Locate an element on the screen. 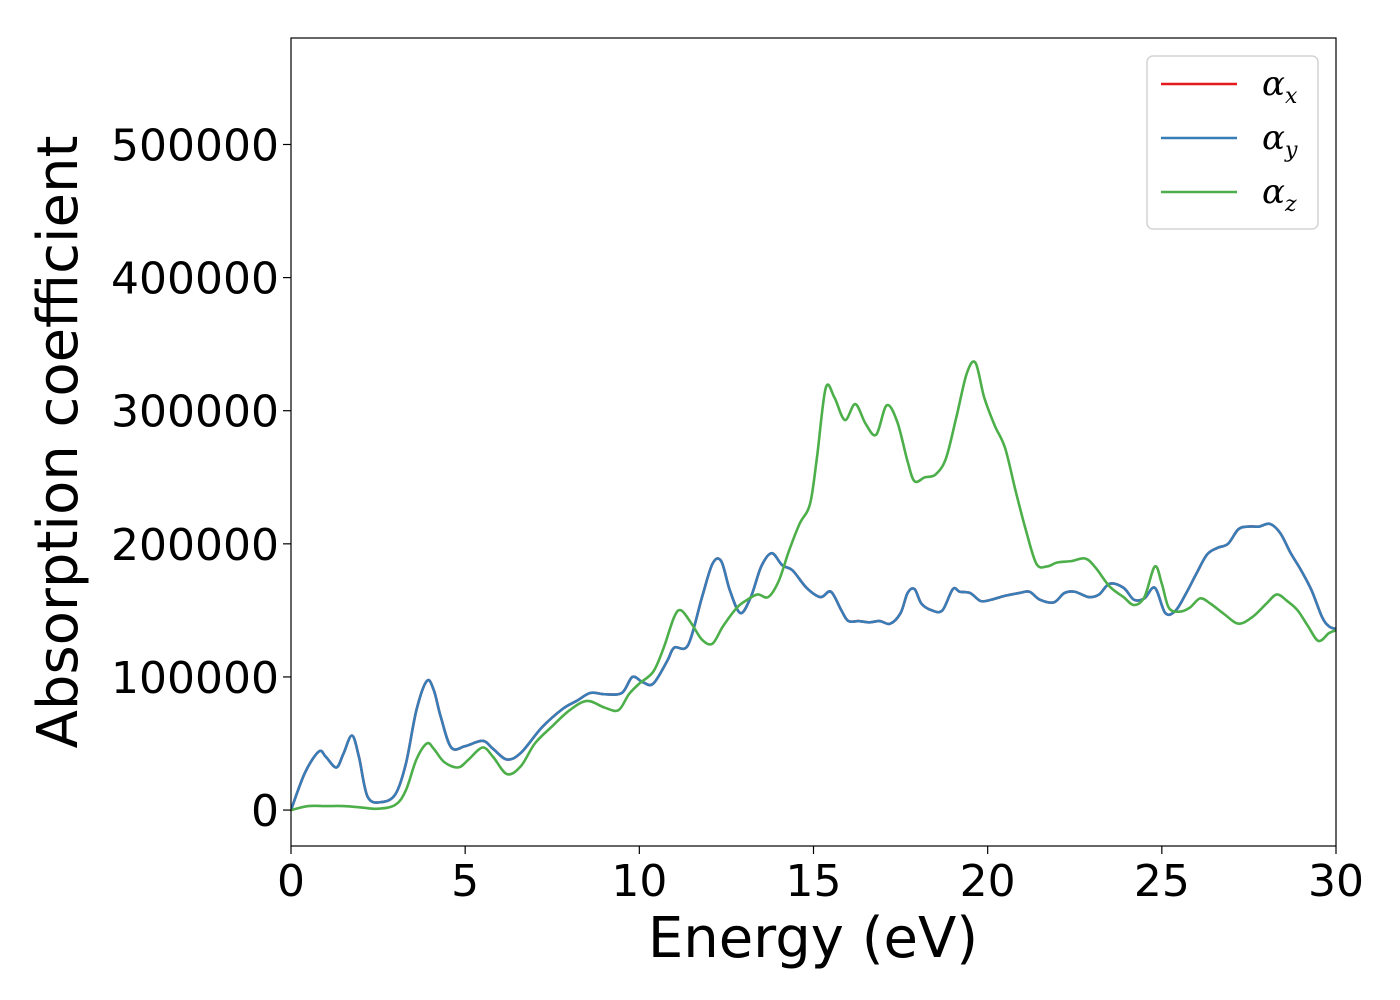 The width and height of the screenshot is (1400, 1000). x-tick-label: 0 is located at coordinates (291, 881).